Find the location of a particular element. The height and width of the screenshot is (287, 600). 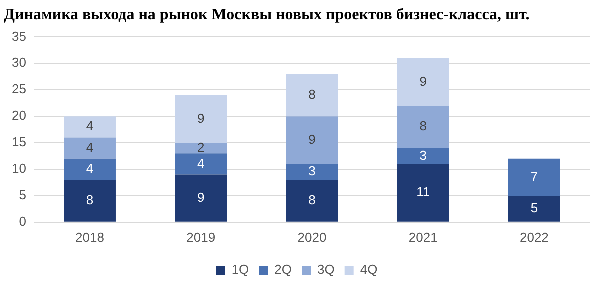

y-tick-label: 15 is located at coordinates (19, 142).